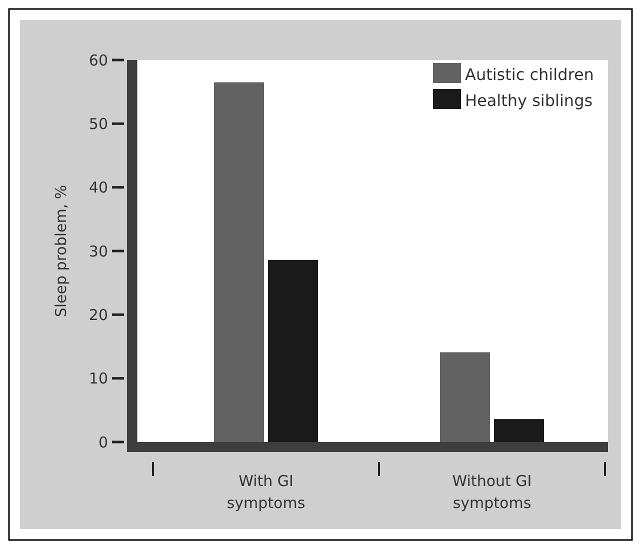 This screenshot has height=549, width=641. Describe the element at coordinates (529, 100) in the screenshot. I see `legend-label: Healthy siblings` at that location.